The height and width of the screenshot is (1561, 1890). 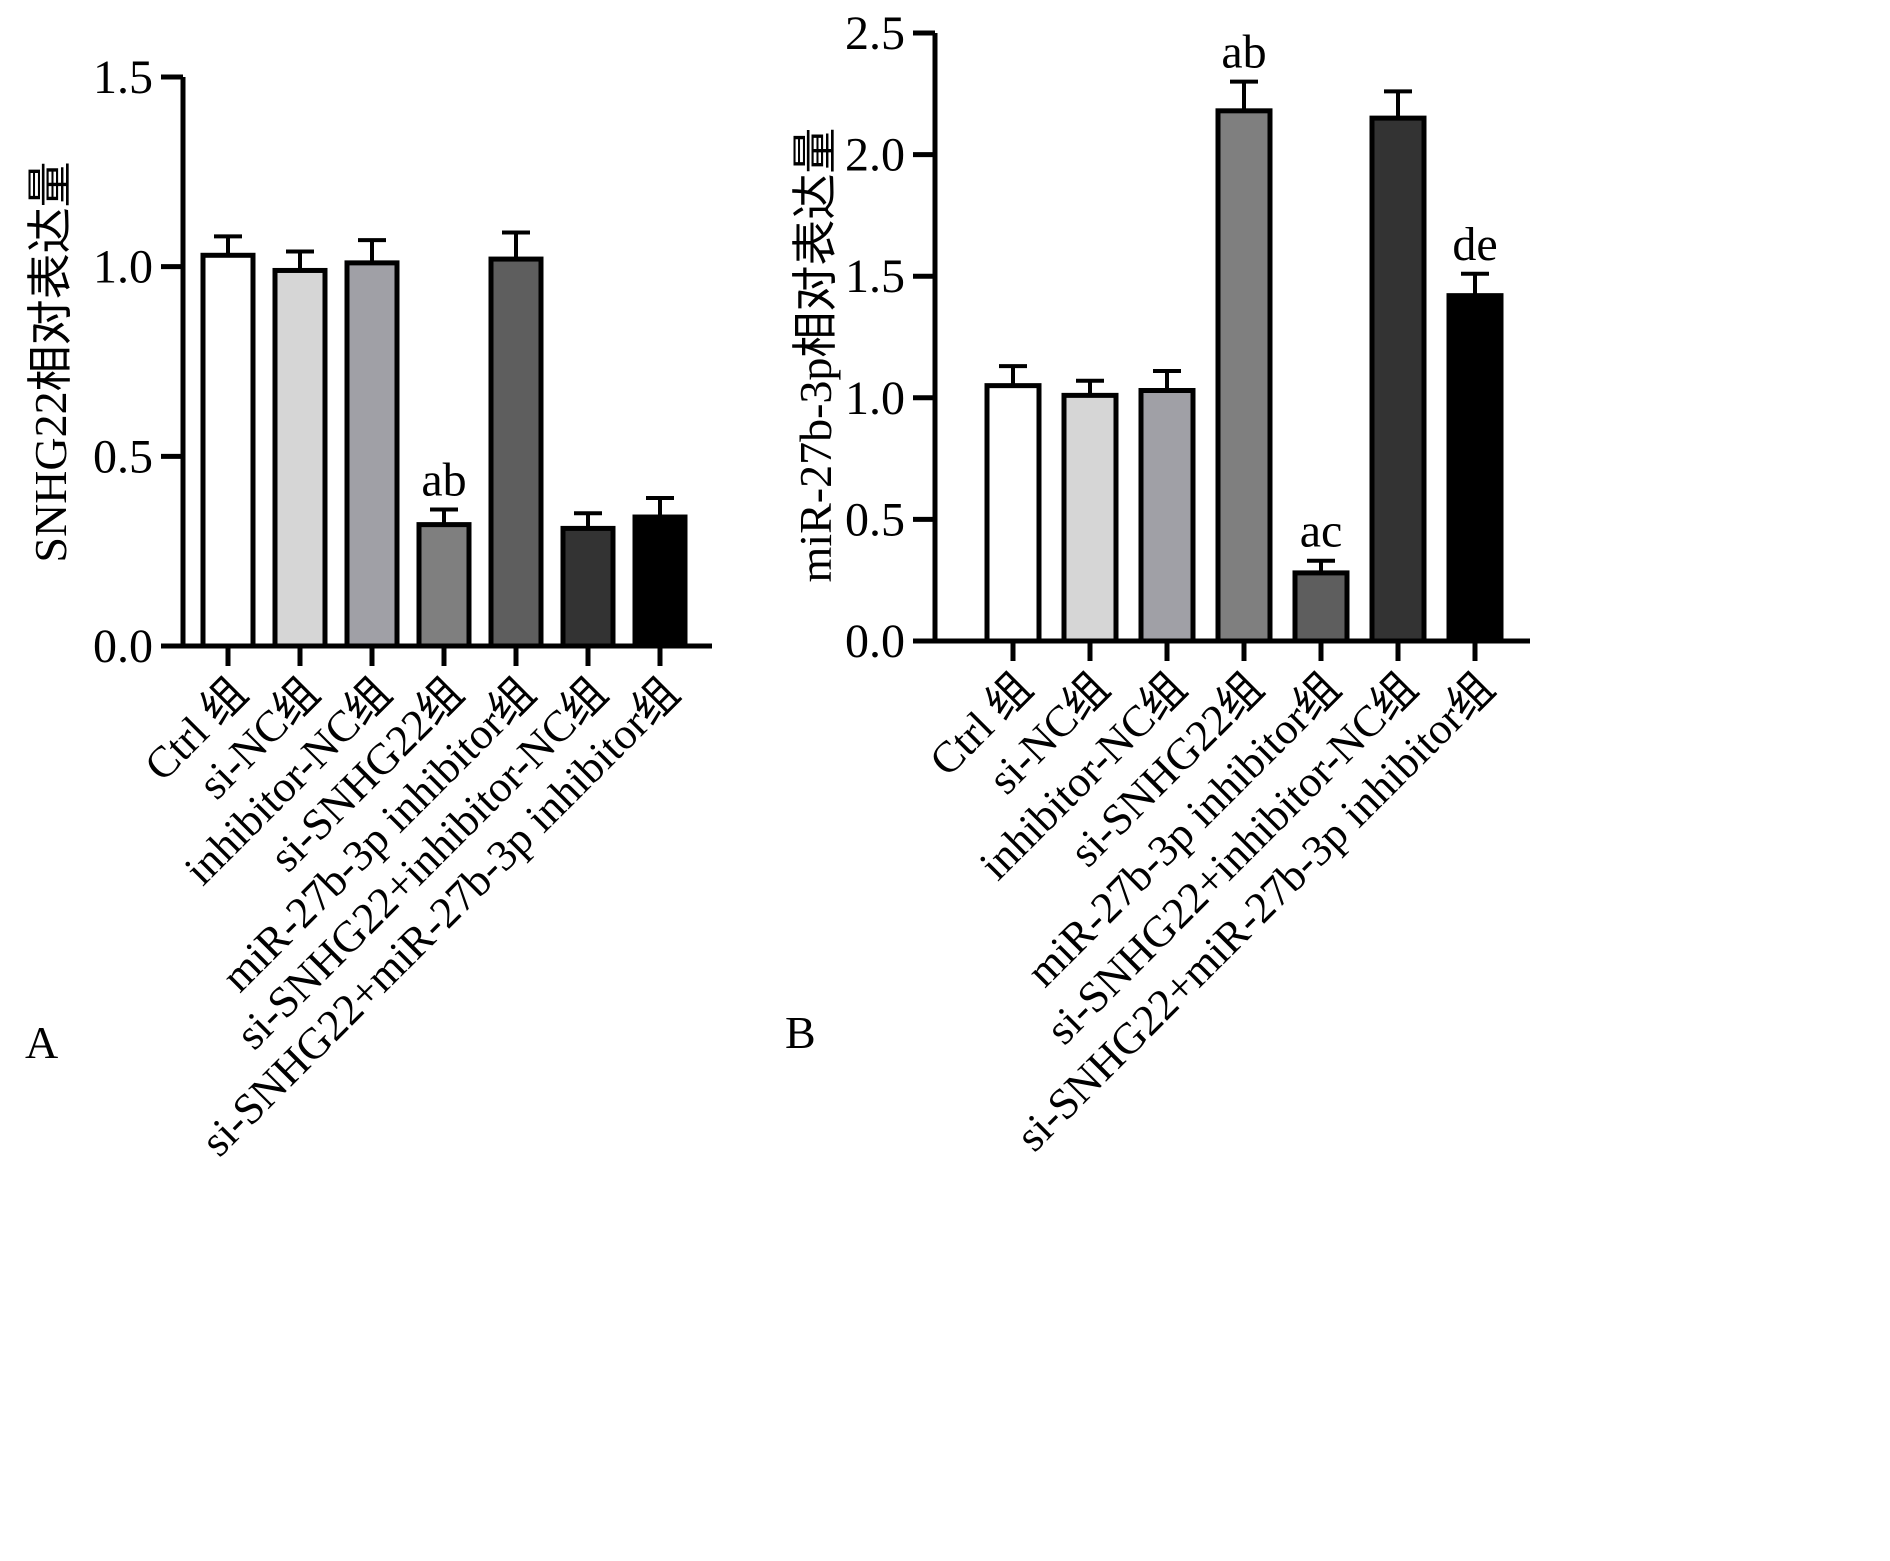 What do you see at coordinates (815, 355) in the screenshot?
I see `y-axis-label: miR-27b-3p相对表达量` at bounding box center [815, 355].